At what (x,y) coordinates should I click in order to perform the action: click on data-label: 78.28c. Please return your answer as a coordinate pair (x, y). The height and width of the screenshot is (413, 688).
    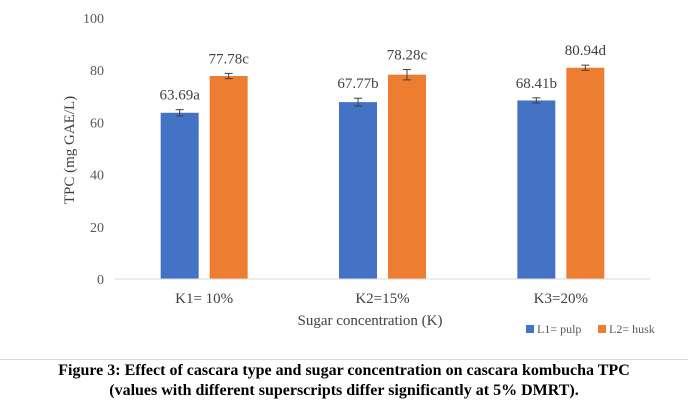
    Looking at the image, I should click on (407, 55).